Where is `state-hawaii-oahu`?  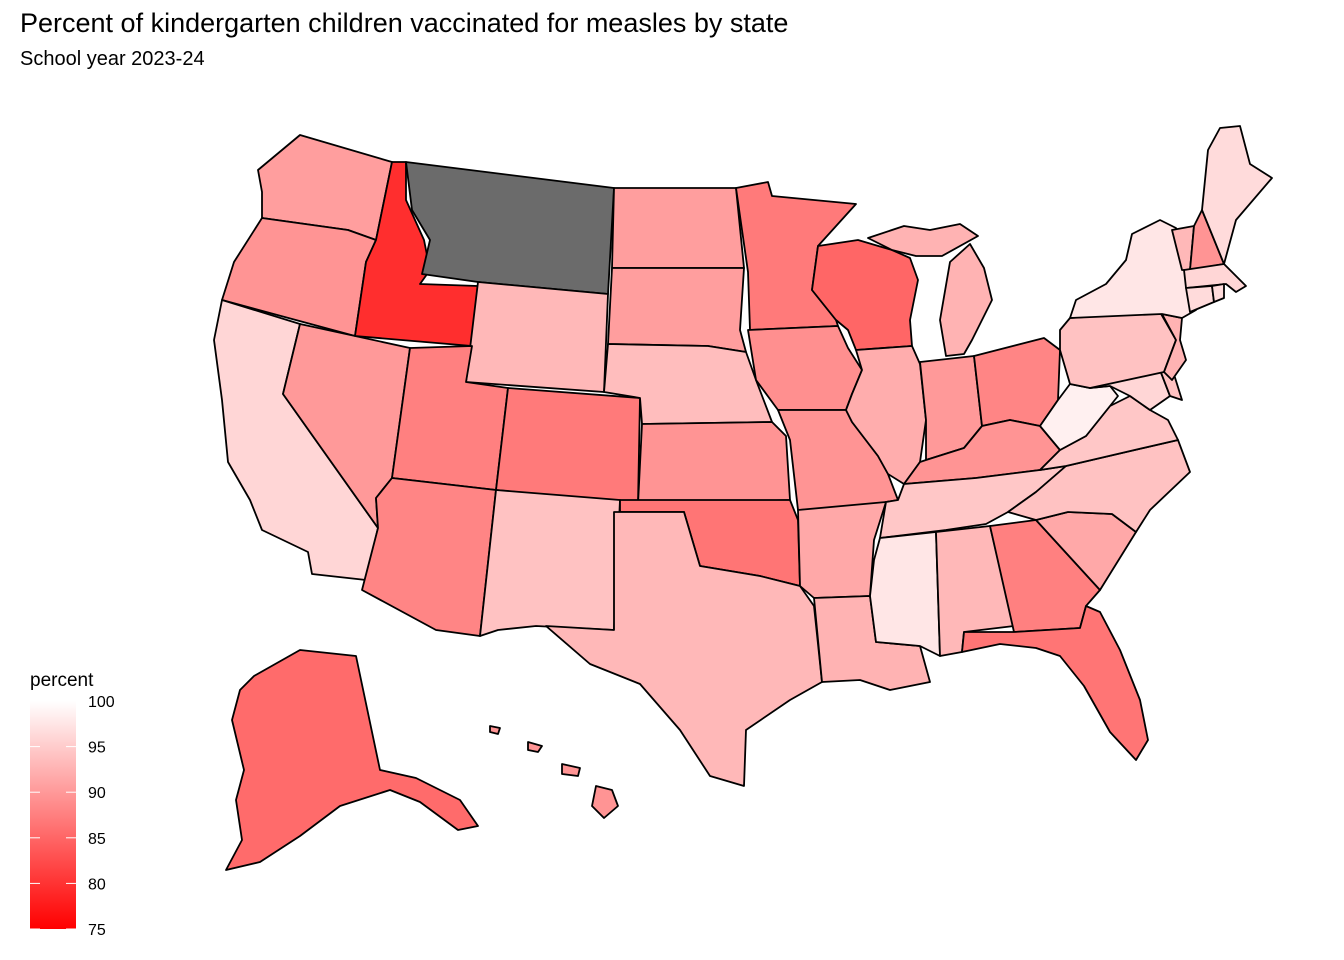 state-hawaii-oahu is located at coordinates (535, 747).